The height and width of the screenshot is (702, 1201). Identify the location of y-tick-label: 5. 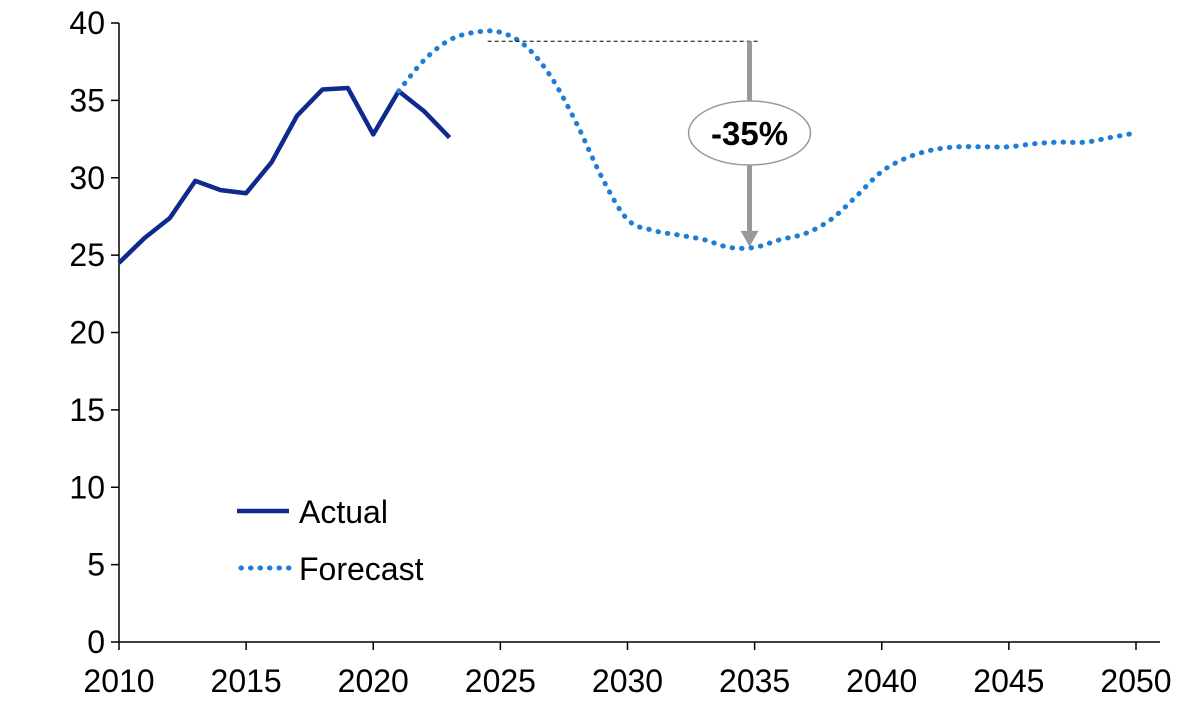
(96, 565).